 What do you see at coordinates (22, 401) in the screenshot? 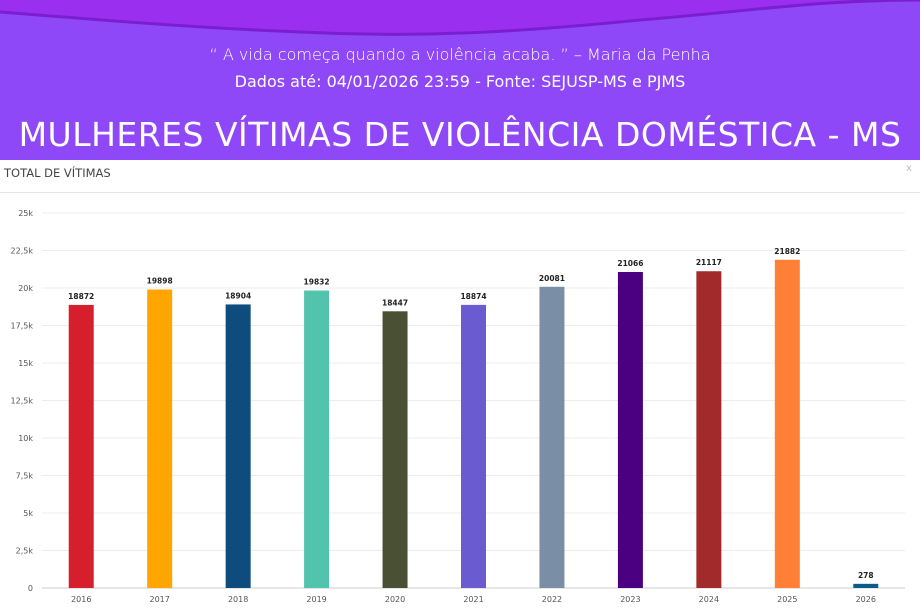
I see `y-tick-label: 12,5k` at bounding box center [22, 401].